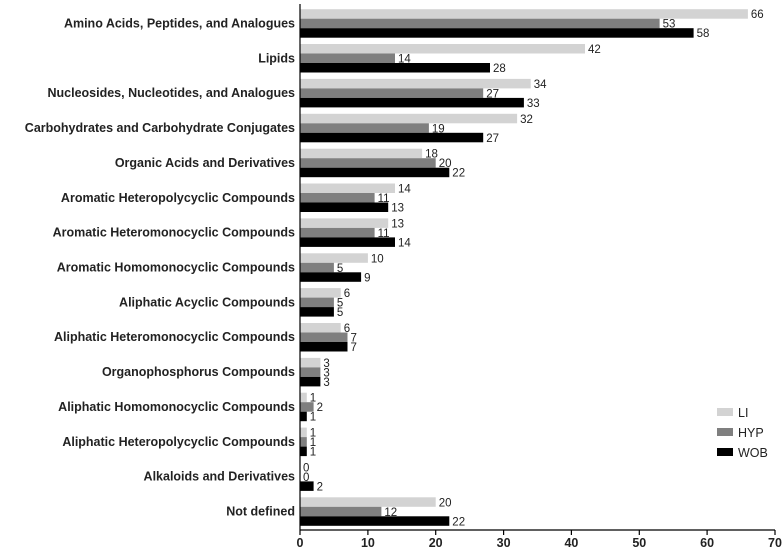 The height and width of the screenshot is (549, 783). I want to click on category-label: Alkaloids and Derivatives, so click(220, 477).